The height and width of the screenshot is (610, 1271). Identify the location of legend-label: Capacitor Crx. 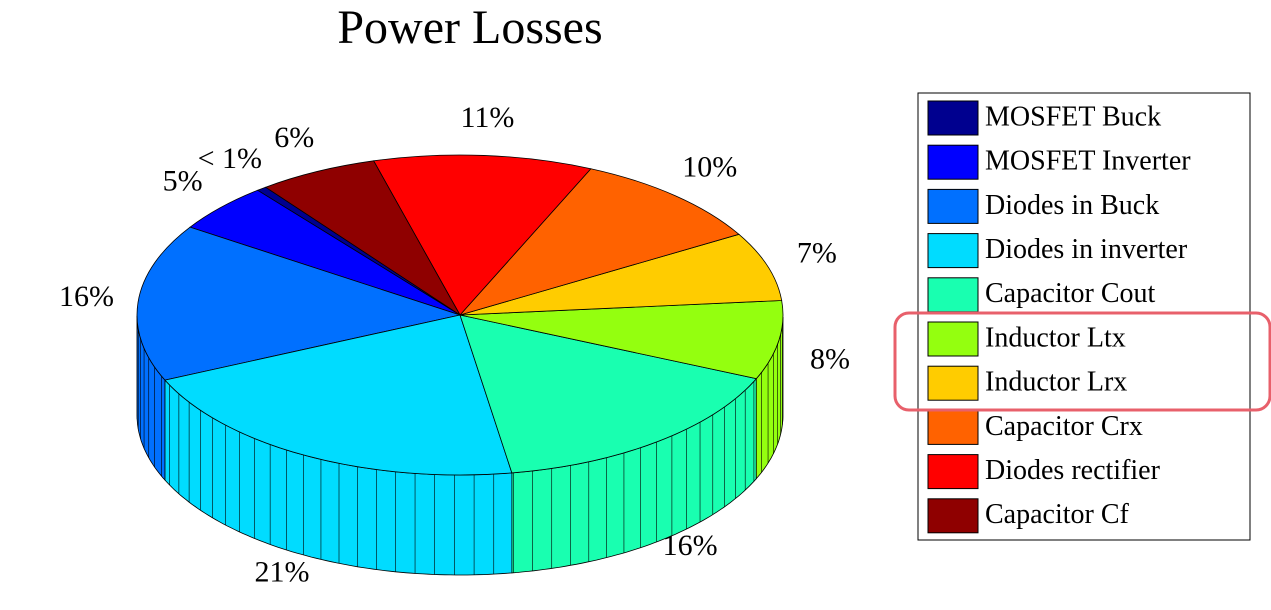
(1064, 426).